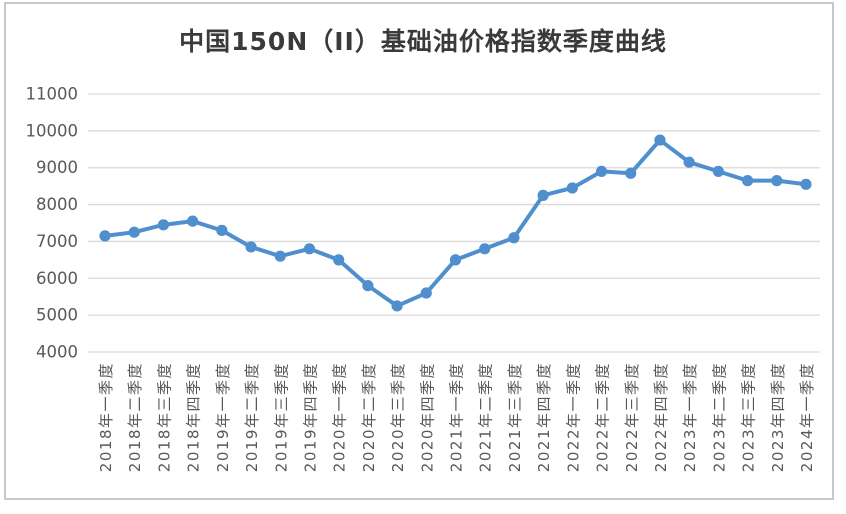 The height and width of the screenshot is (514, 846). What do you see at coordinates (57, 204) in the screenshot?
I see `y-axis-tick-label: 8000` at bounding box center [57, 204].